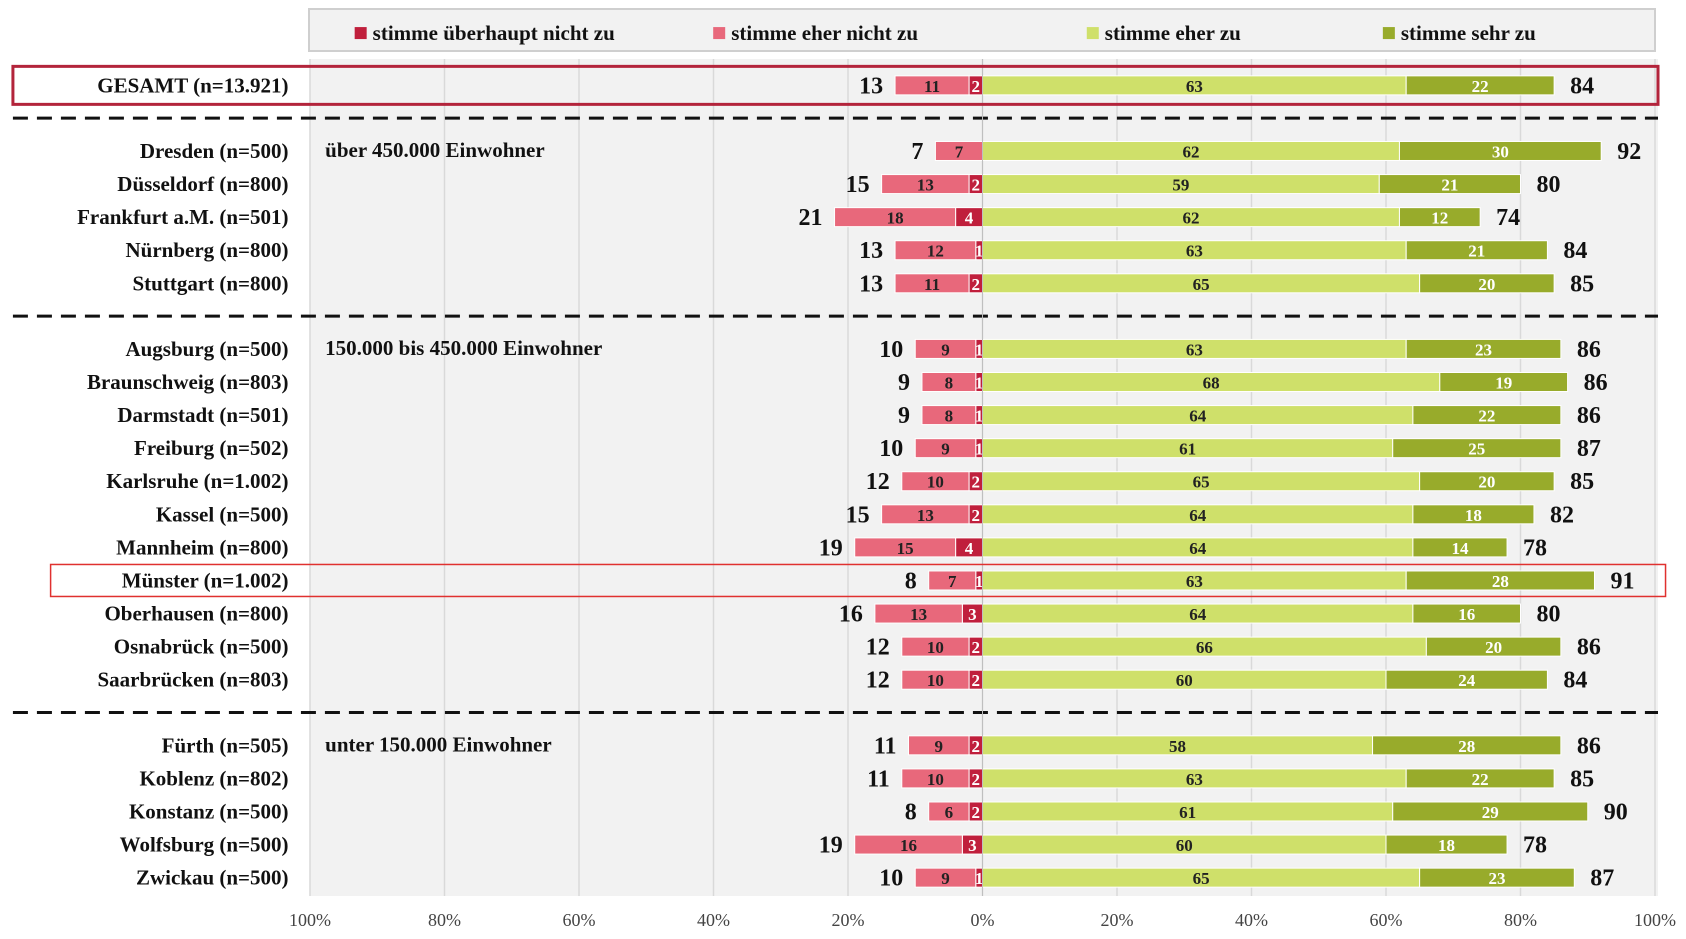  Describe the element at coordinates (949, 383) in the screenshot. I see `segment-label: 8` at that location.